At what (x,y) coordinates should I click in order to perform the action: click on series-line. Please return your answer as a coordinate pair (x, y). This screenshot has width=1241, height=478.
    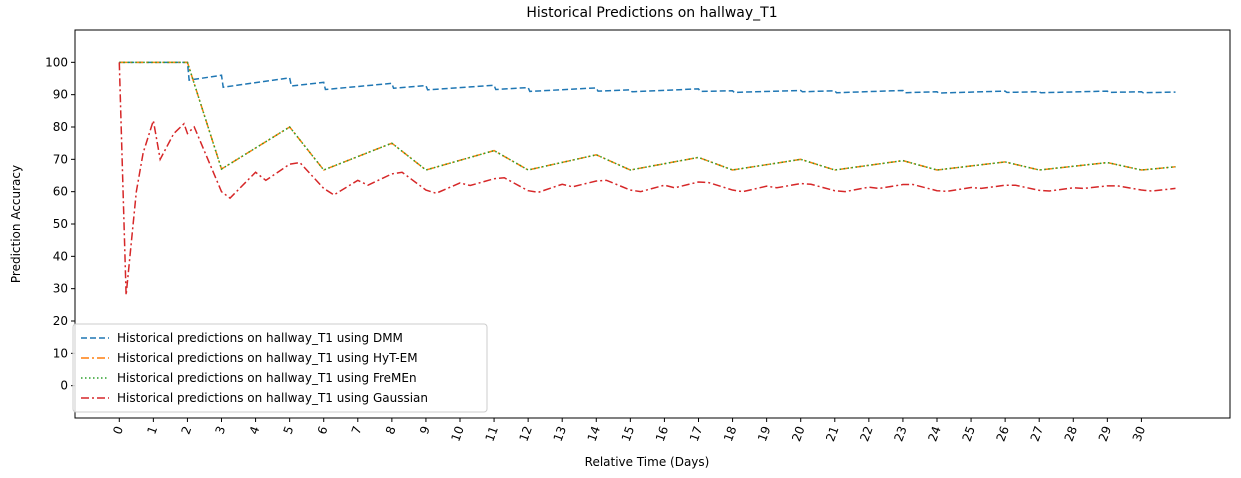
    Looking at the image, I should click on (647, 77).